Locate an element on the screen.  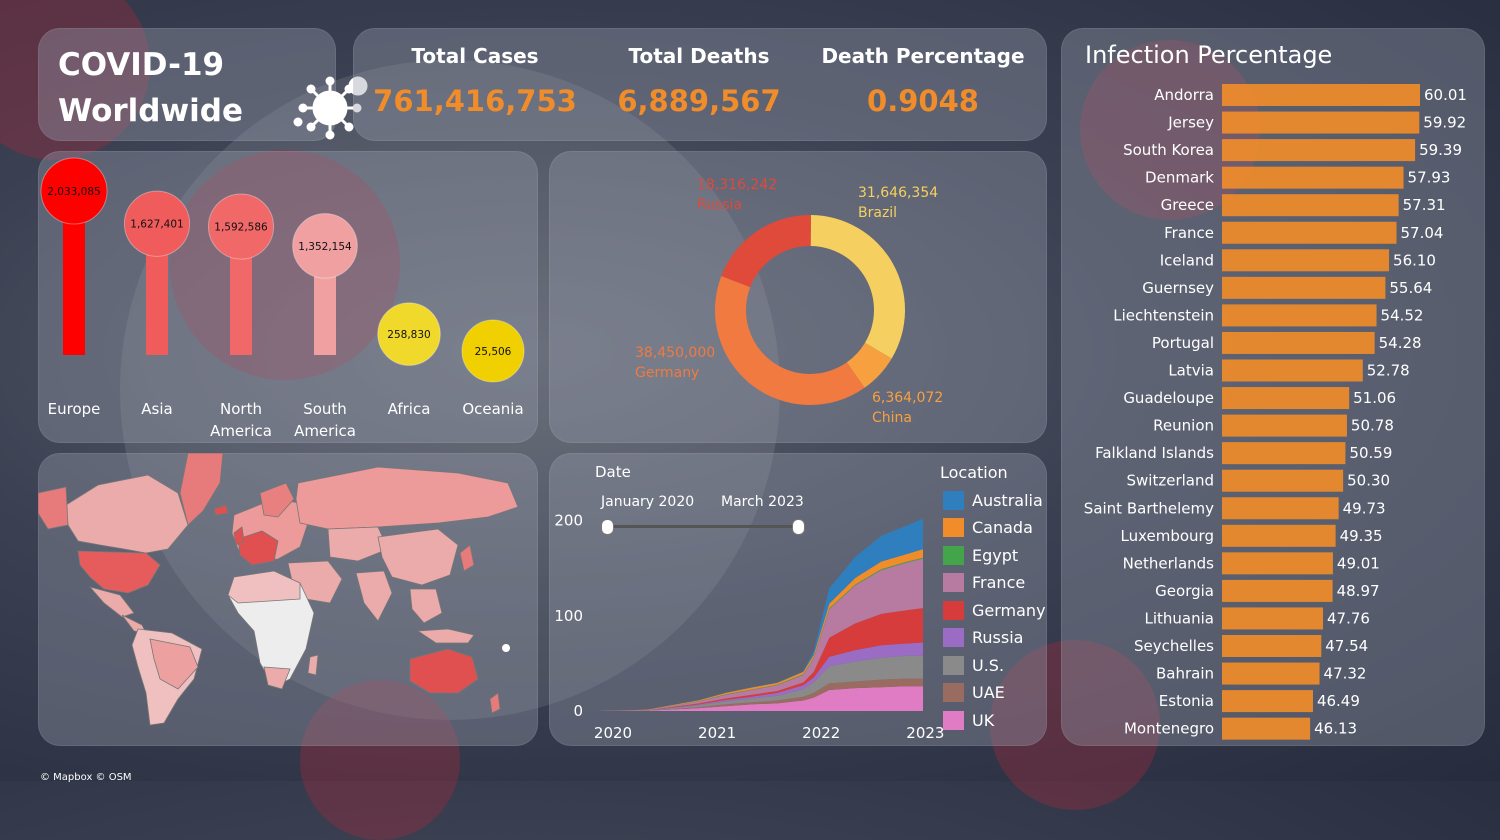
continent-label: Africa is located at coordinates (409, 409).